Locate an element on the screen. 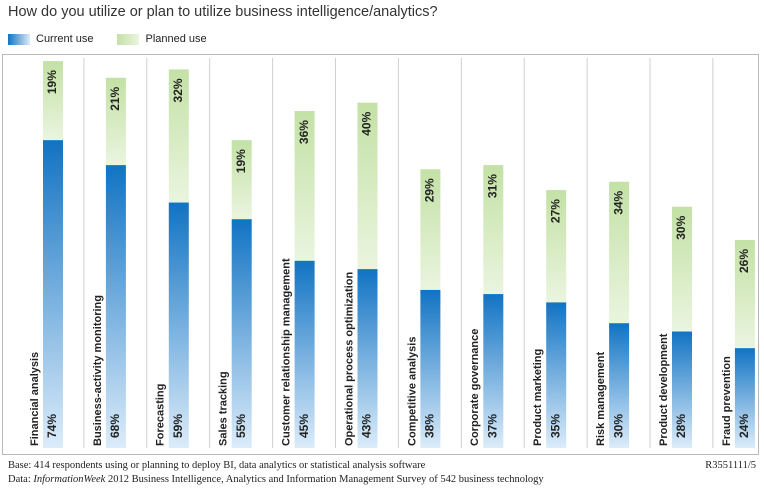 The width and height of the screenshot is (764, 490). value-label-planned: 34% is located at coordinates (618, 202).